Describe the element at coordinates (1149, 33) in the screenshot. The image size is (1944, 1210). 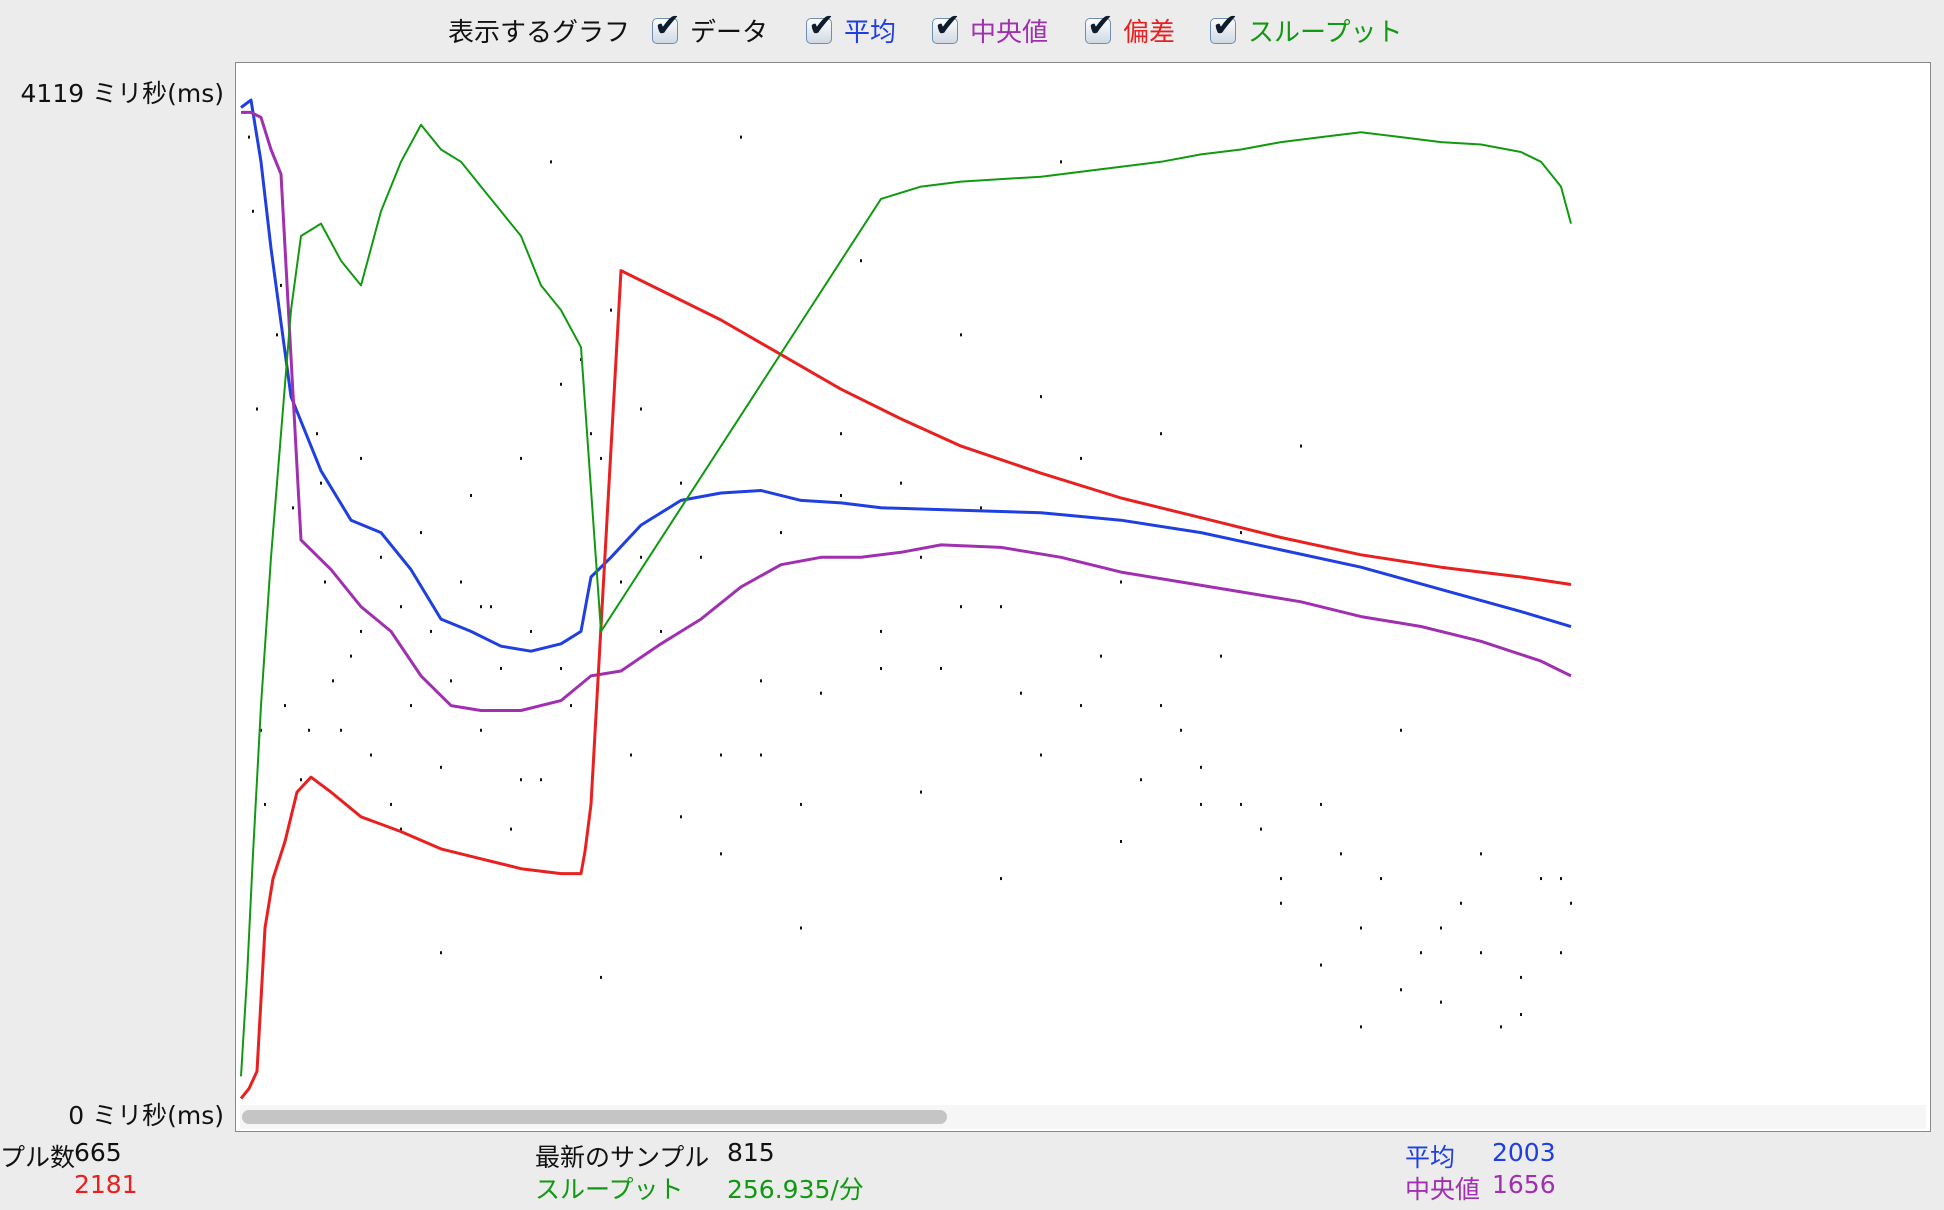
I see `checkbox-deviation-label: 偏差` at that location.